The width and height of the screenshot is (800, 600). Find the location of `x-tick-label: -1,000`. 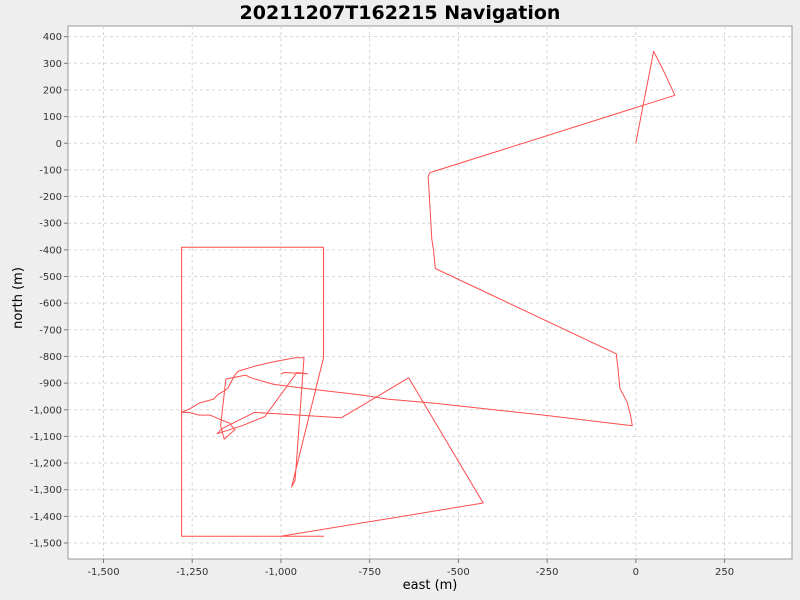

x-tick-label: -1,000 is located at coordinates (281, 572).